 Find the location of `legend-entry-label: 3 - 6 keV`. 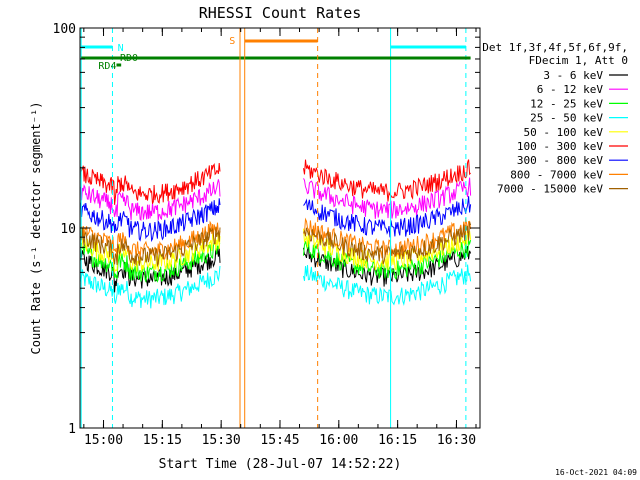

legend-entry-label: 3 - 6 keV is located at coordinates (573, 75).